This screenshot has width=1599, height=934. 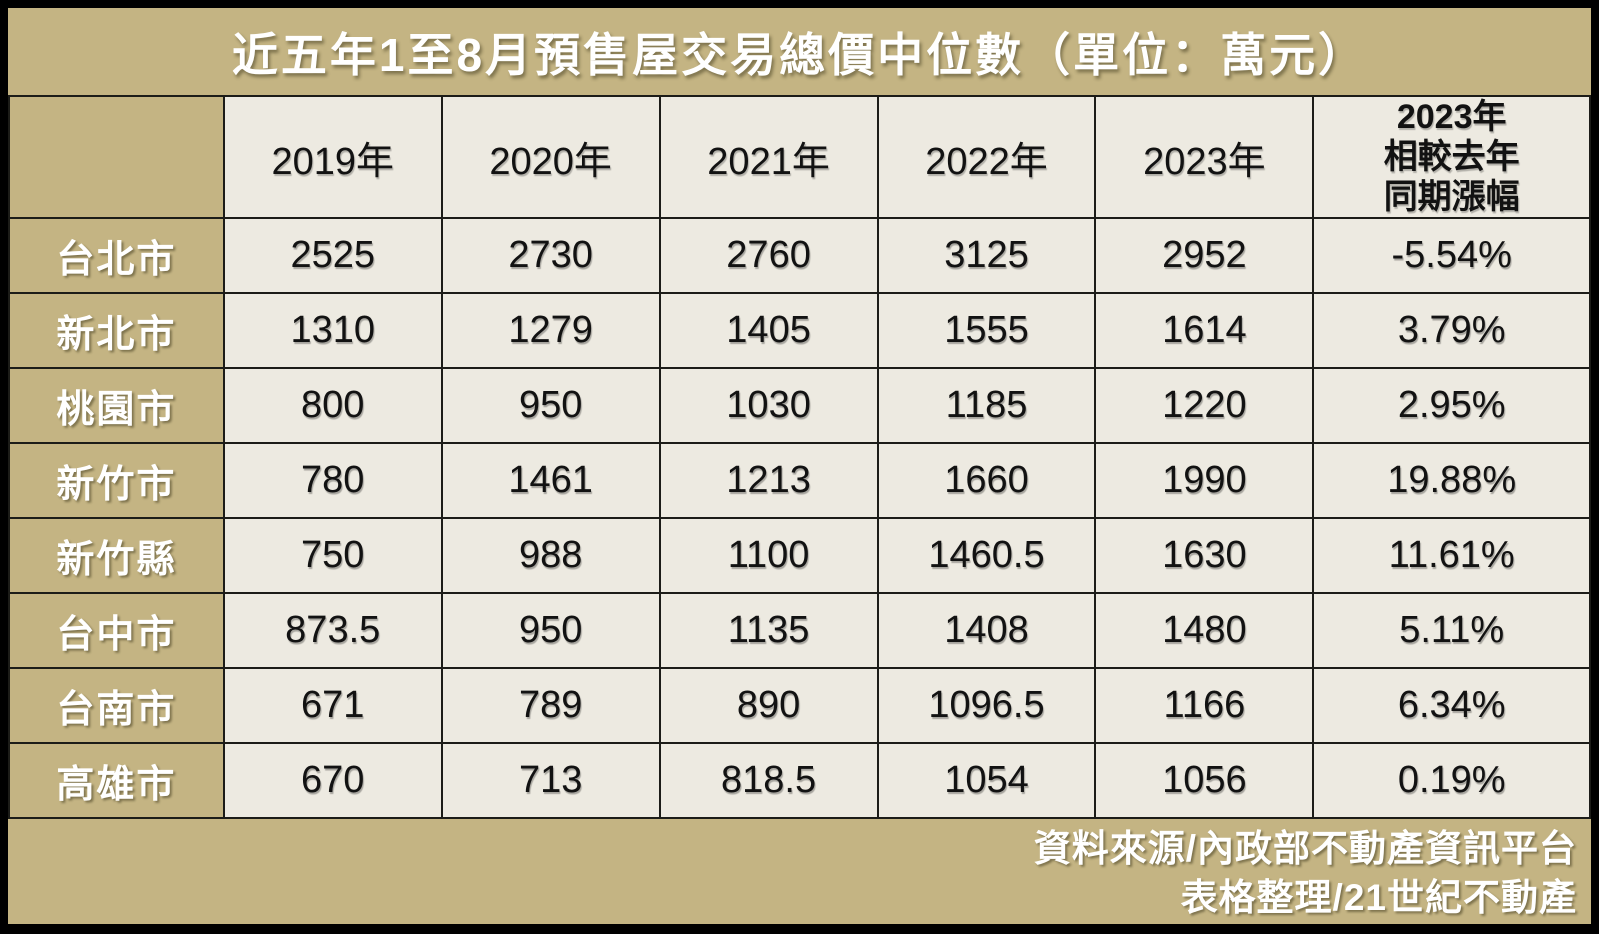 What do you see at coordinates (986, 706) in the screenshot?
I see `cell-value: 1096.5` at bounding box center [986, 706].